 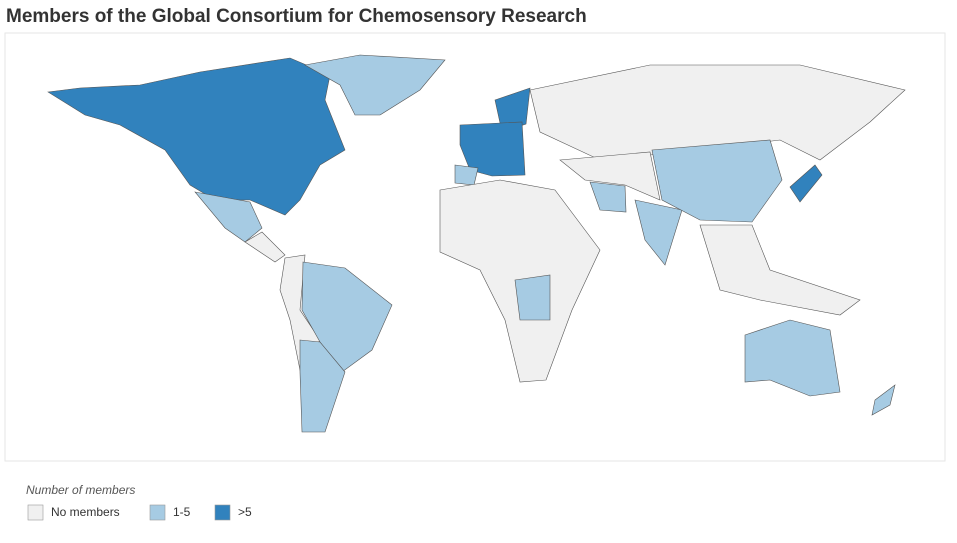 What do you see at coordinates (806, 183) in the screenshot?
I see `japan` at bounding box center [806, 183].